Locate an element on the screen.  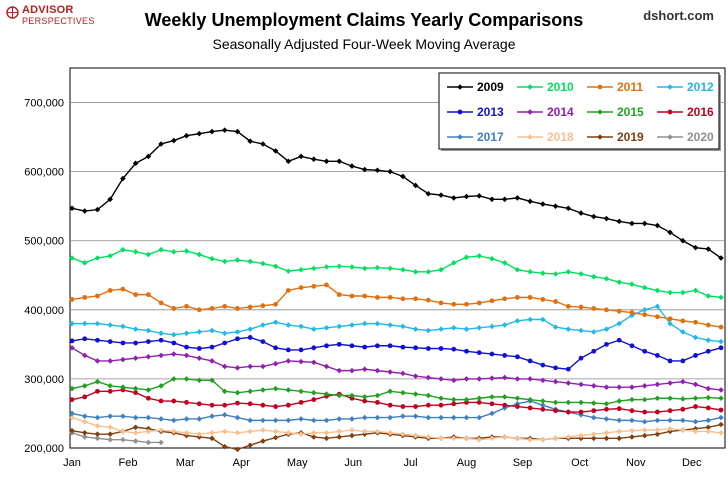
series-2012 is located at coordinates (396, 324).